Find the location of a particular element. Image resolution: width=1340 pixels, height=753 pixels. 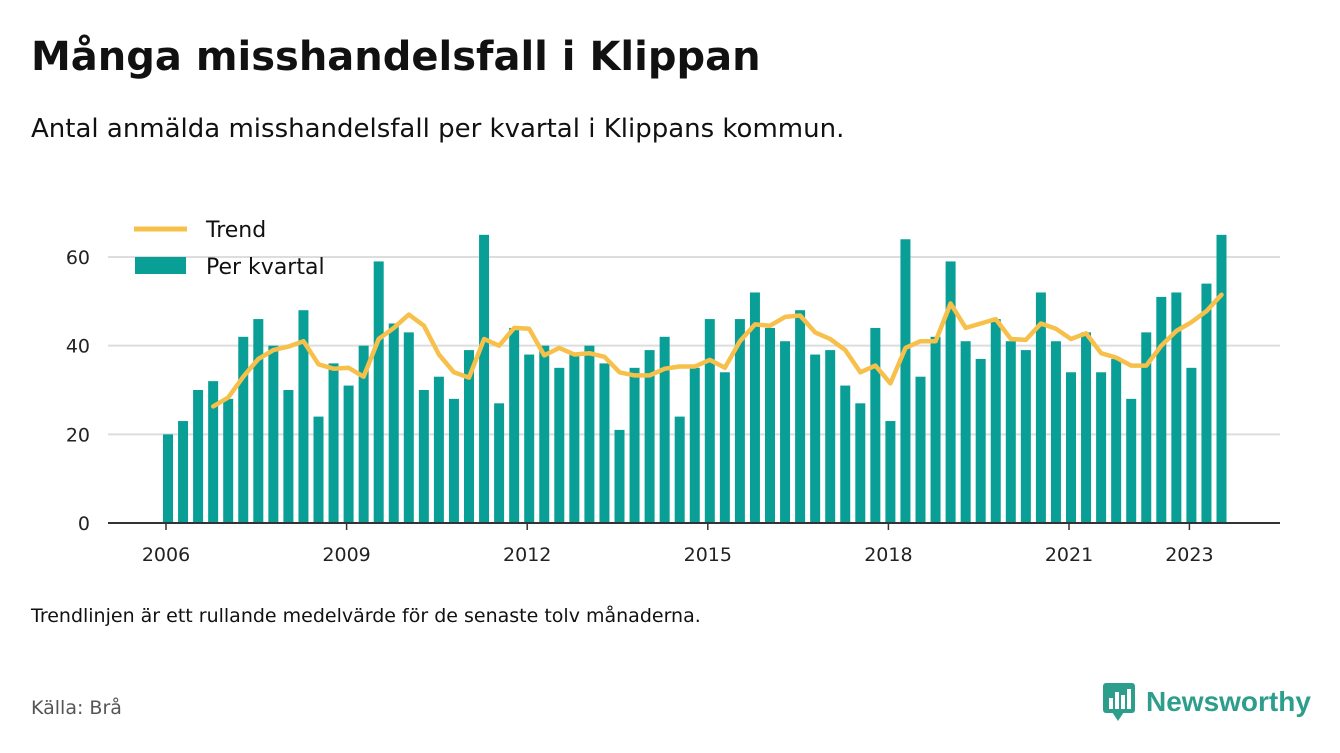

y-tick-label: 20 is located at coordinates (78, 435).